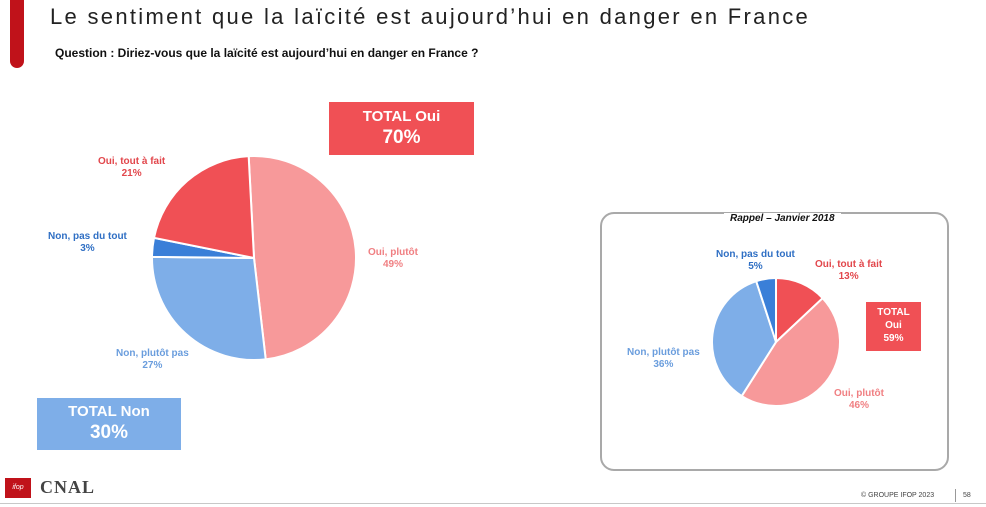 The image size is (986, 507). What do you see at coordinates (17, 34) in the screenshot?
I see `accent-bar` at bounding box center [17, 34].